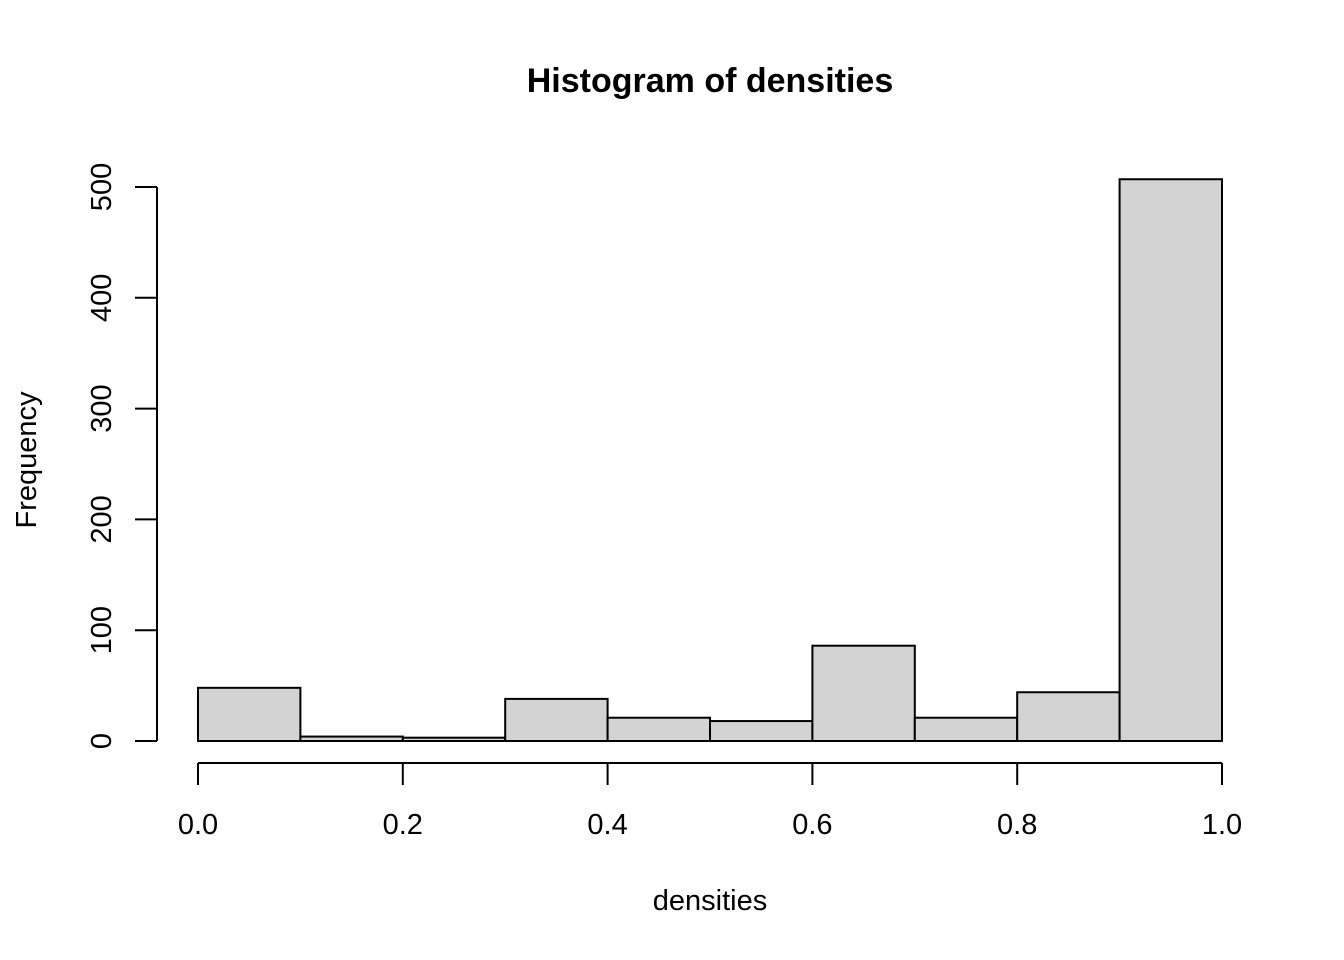 The height and width of the screenshot is (960, 1344). What do you see at coordinates (710, 801) in the screenshot?
I see `x-axis: 0.0 0.2 0.4 0.6 0.8 1.0` at bounding box center [710, 801].